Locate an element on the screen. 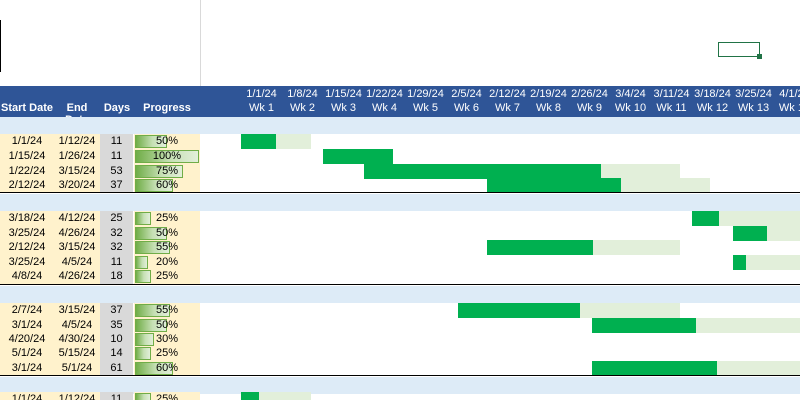 The width and height of the screenshot is (800, 400). end-date-cell: 4/12/24 is located at coordinates (77, 218).